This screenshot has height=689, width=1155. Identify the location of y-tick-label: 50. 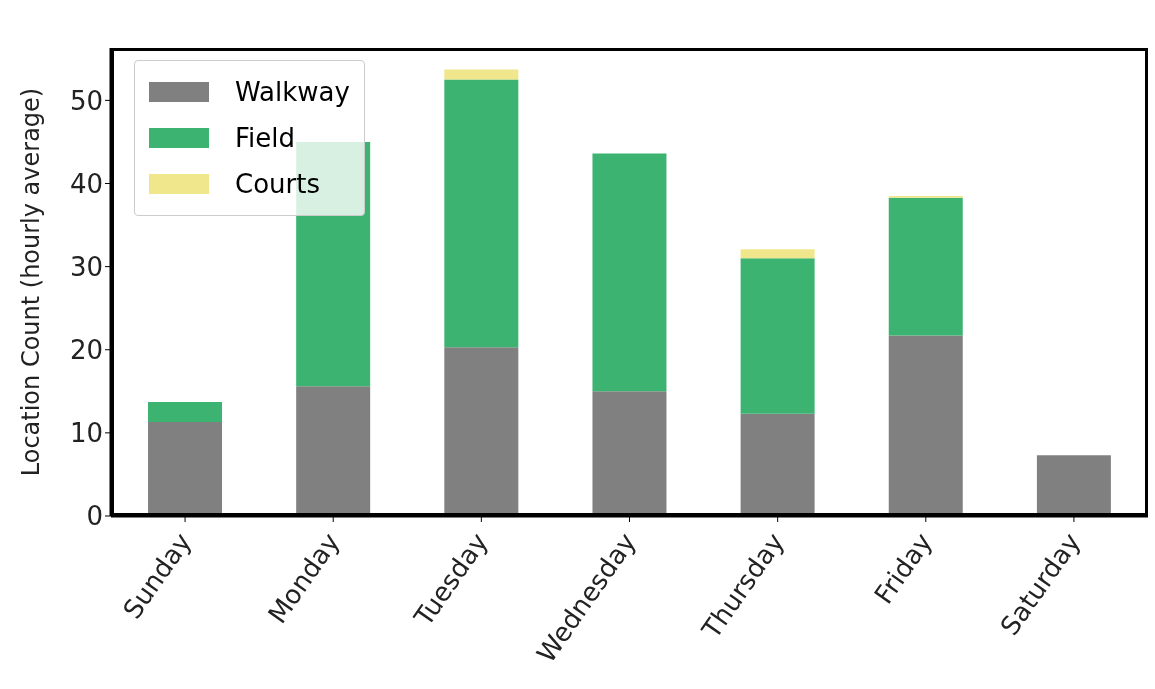
(86, 100).